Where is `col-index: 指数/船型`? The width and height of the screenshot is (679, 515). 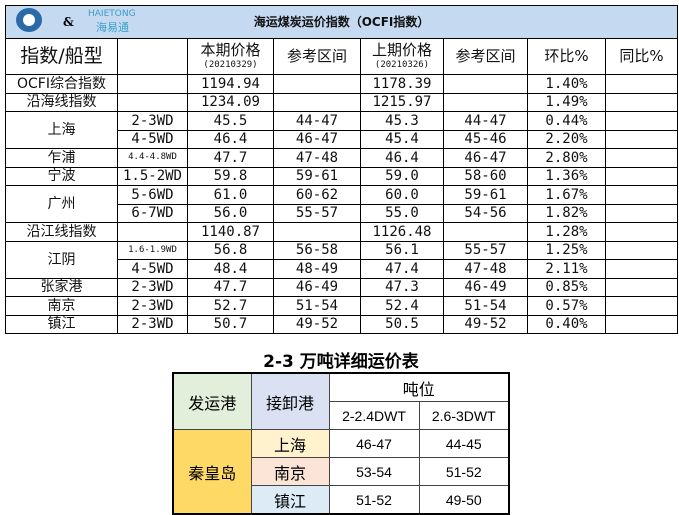
col-index: 指数/船型 is located at coordinates (61, 56).